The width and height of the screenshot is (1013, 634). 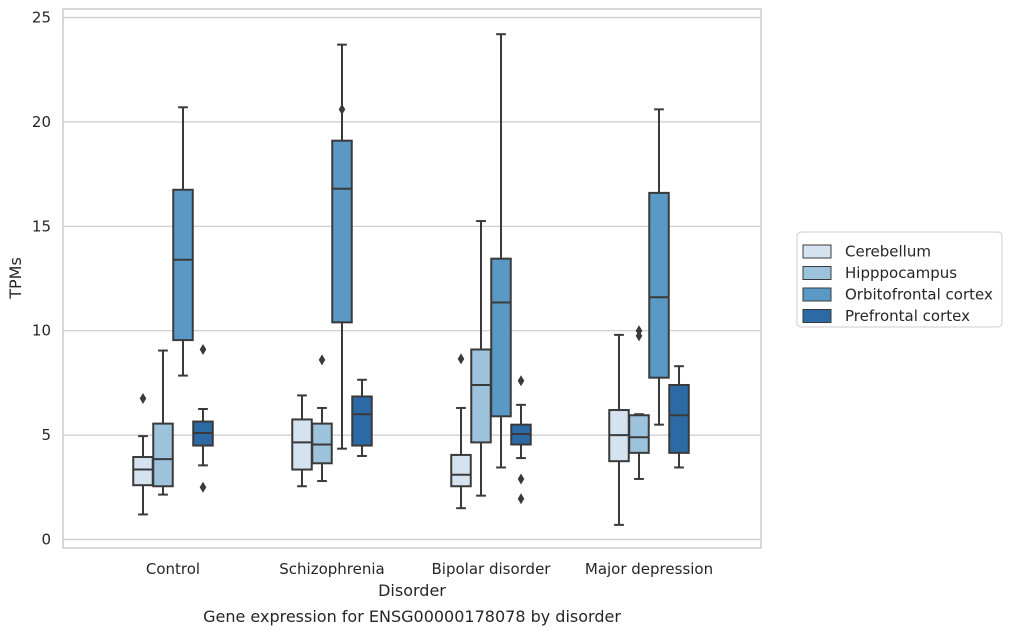 What do you see at coordinates (41, 279) in the screenshot?
I see `y-axis-ticks: 0 5 10 15 20 25` at bounding box center [41, 279].